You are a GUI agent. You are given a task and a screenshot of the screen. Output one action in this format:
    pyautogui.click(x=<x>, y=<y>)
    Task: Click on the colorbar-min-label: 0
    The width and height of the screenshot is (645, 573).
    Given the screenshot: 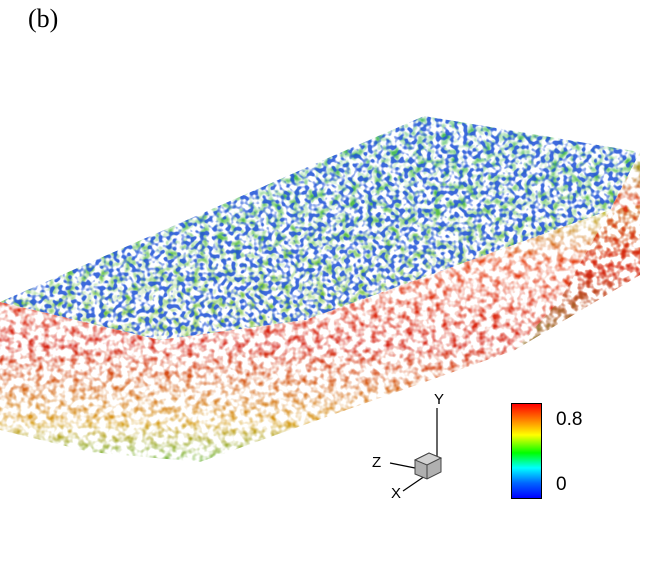 What is the action you would take?
    pyautogui.click(x=561, y=484)
    